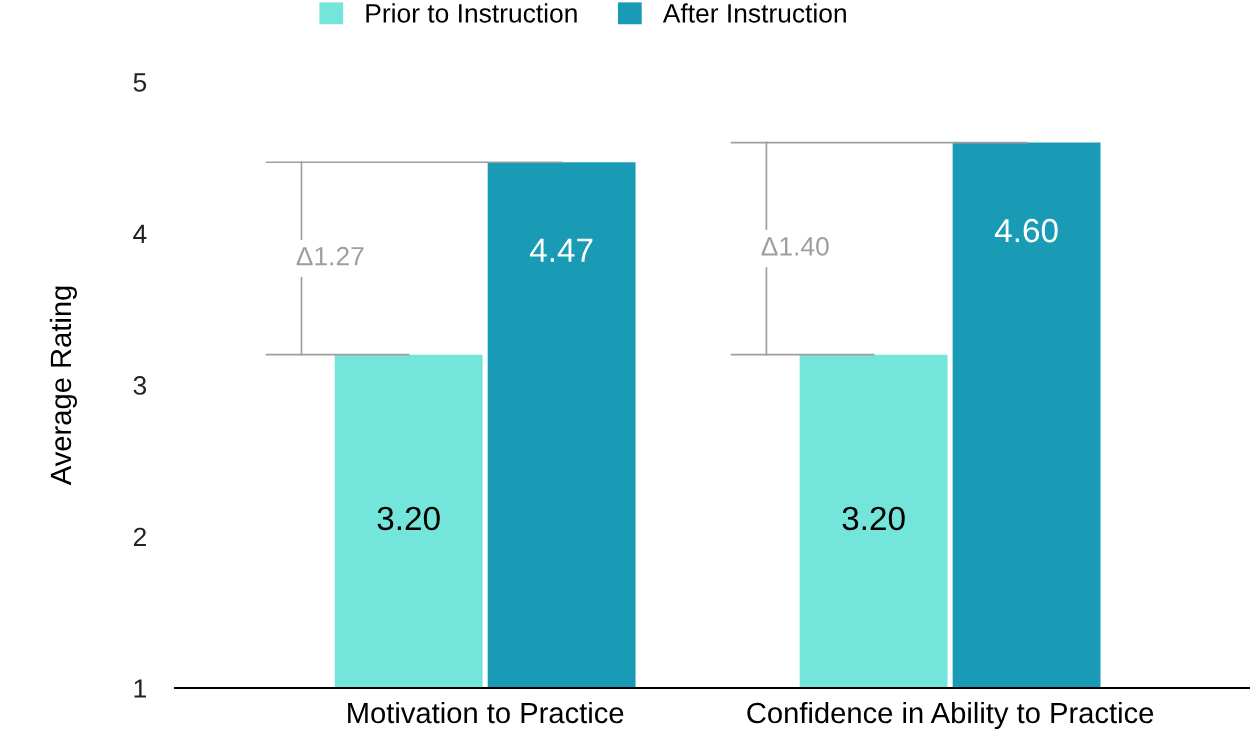 The image size is (1250, 745). I want to click on annotation: Δ1.40, so click(795, 246).